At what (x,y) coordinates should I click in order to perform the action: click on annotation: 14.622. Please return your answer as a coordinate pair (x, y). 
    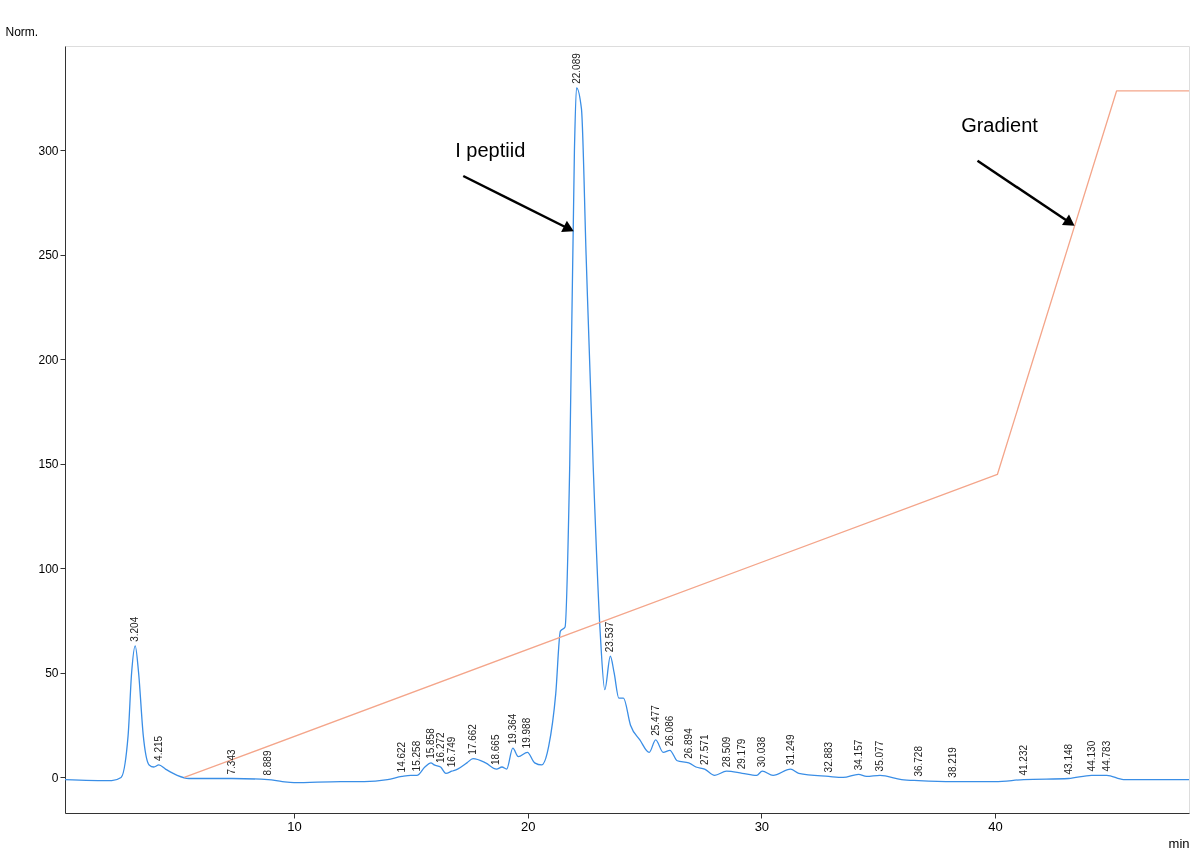
    Looking at the image, I should click on (402, 757).